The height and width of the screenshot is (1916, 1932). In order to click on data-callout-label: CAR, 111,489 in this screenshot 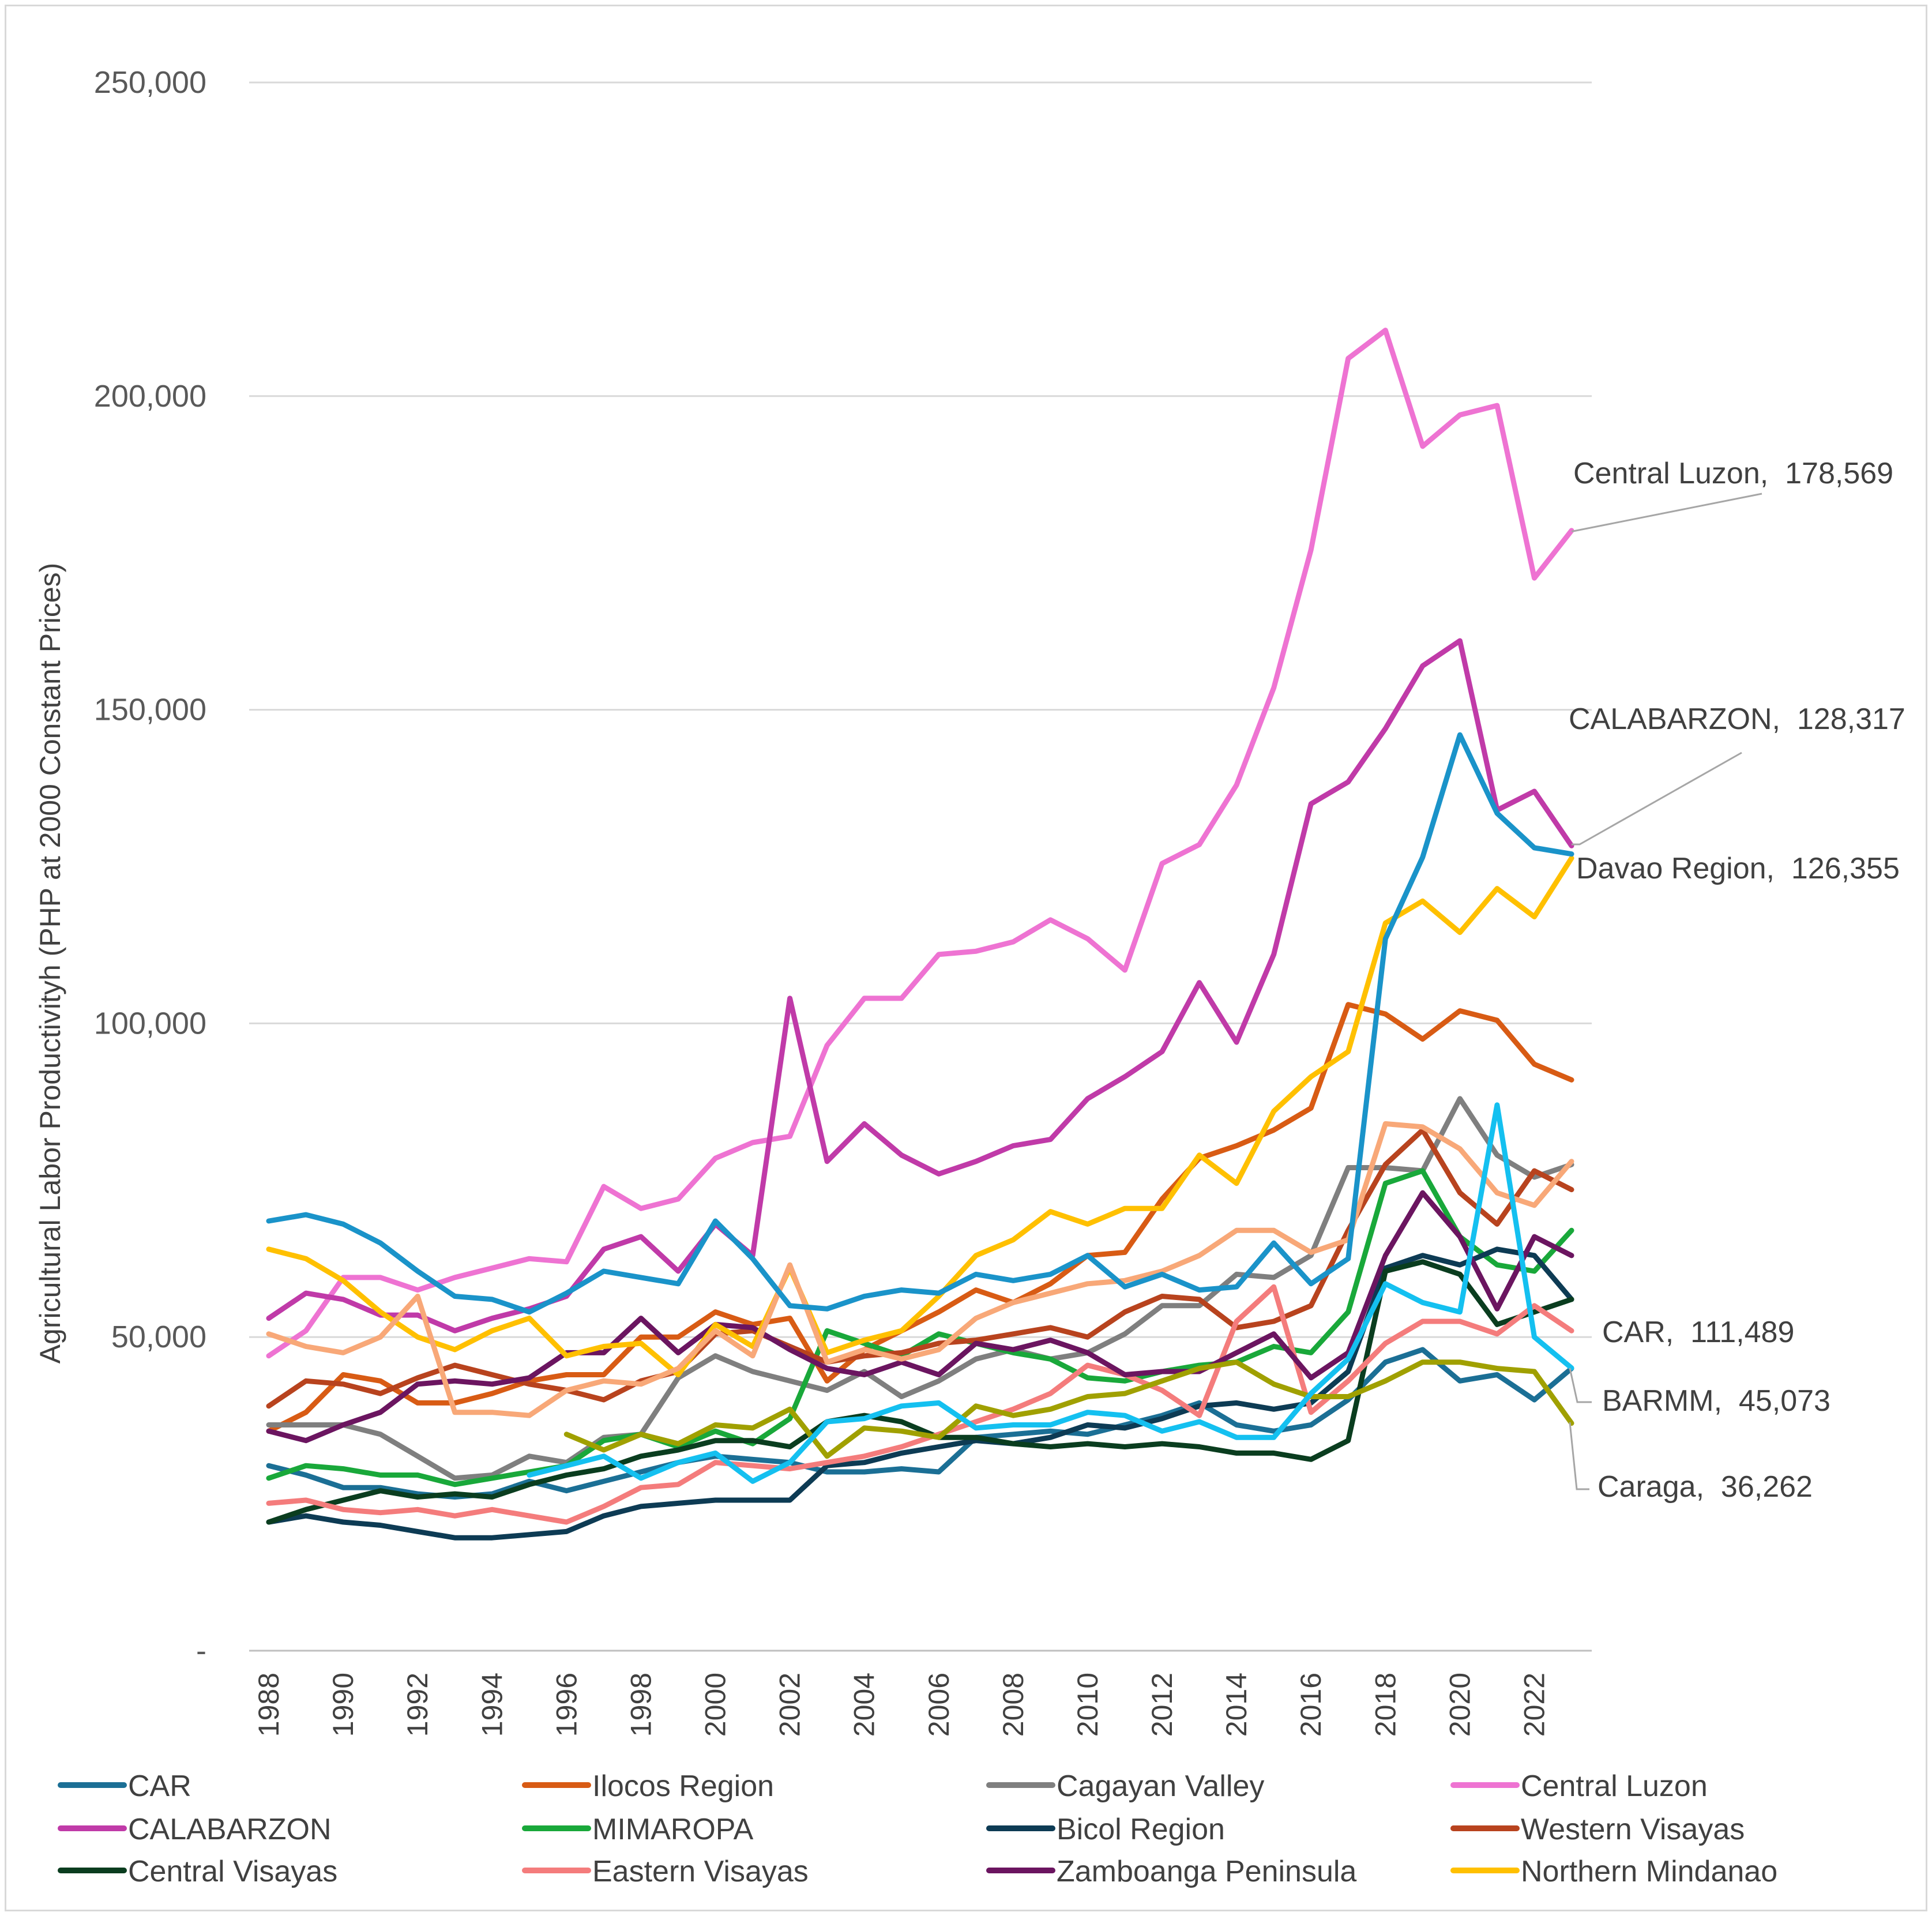, I will do `click(1698, 1332)`.